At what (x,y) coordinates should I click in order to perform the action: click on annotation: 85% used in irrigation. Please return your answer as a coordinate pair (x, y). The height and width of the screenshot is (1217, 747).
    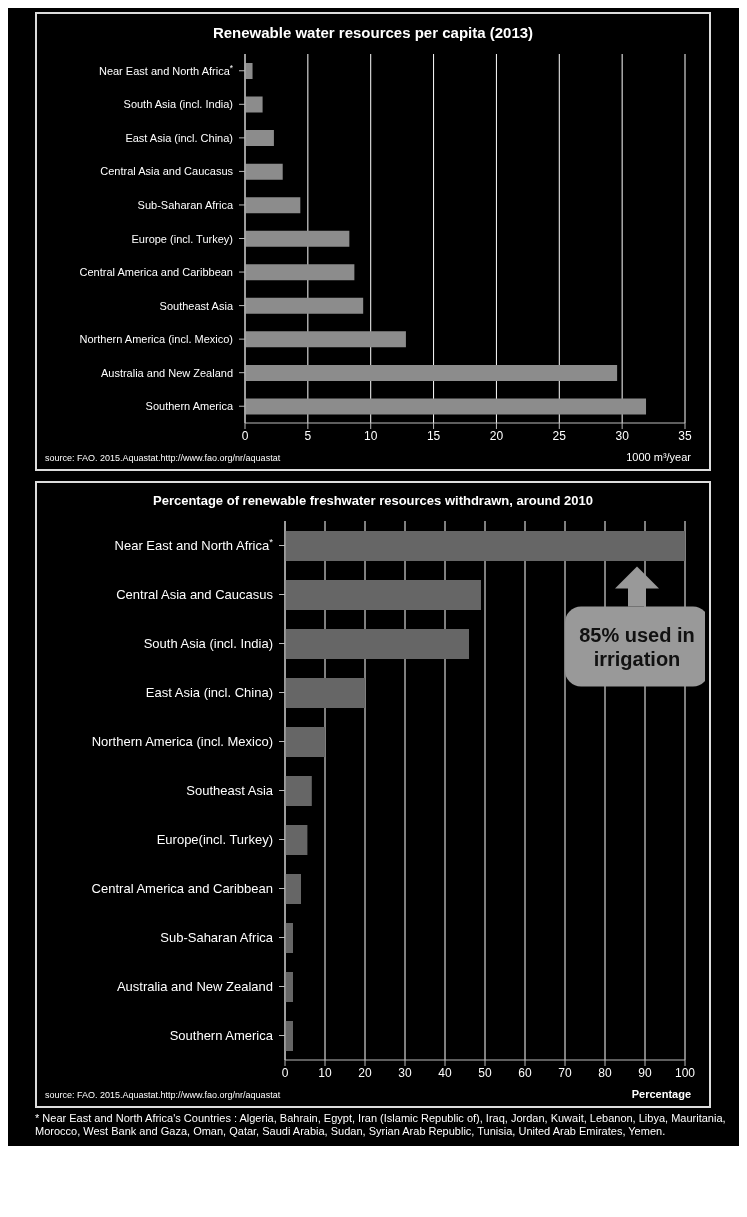
    Looking at the image, I should click on (637, 647).